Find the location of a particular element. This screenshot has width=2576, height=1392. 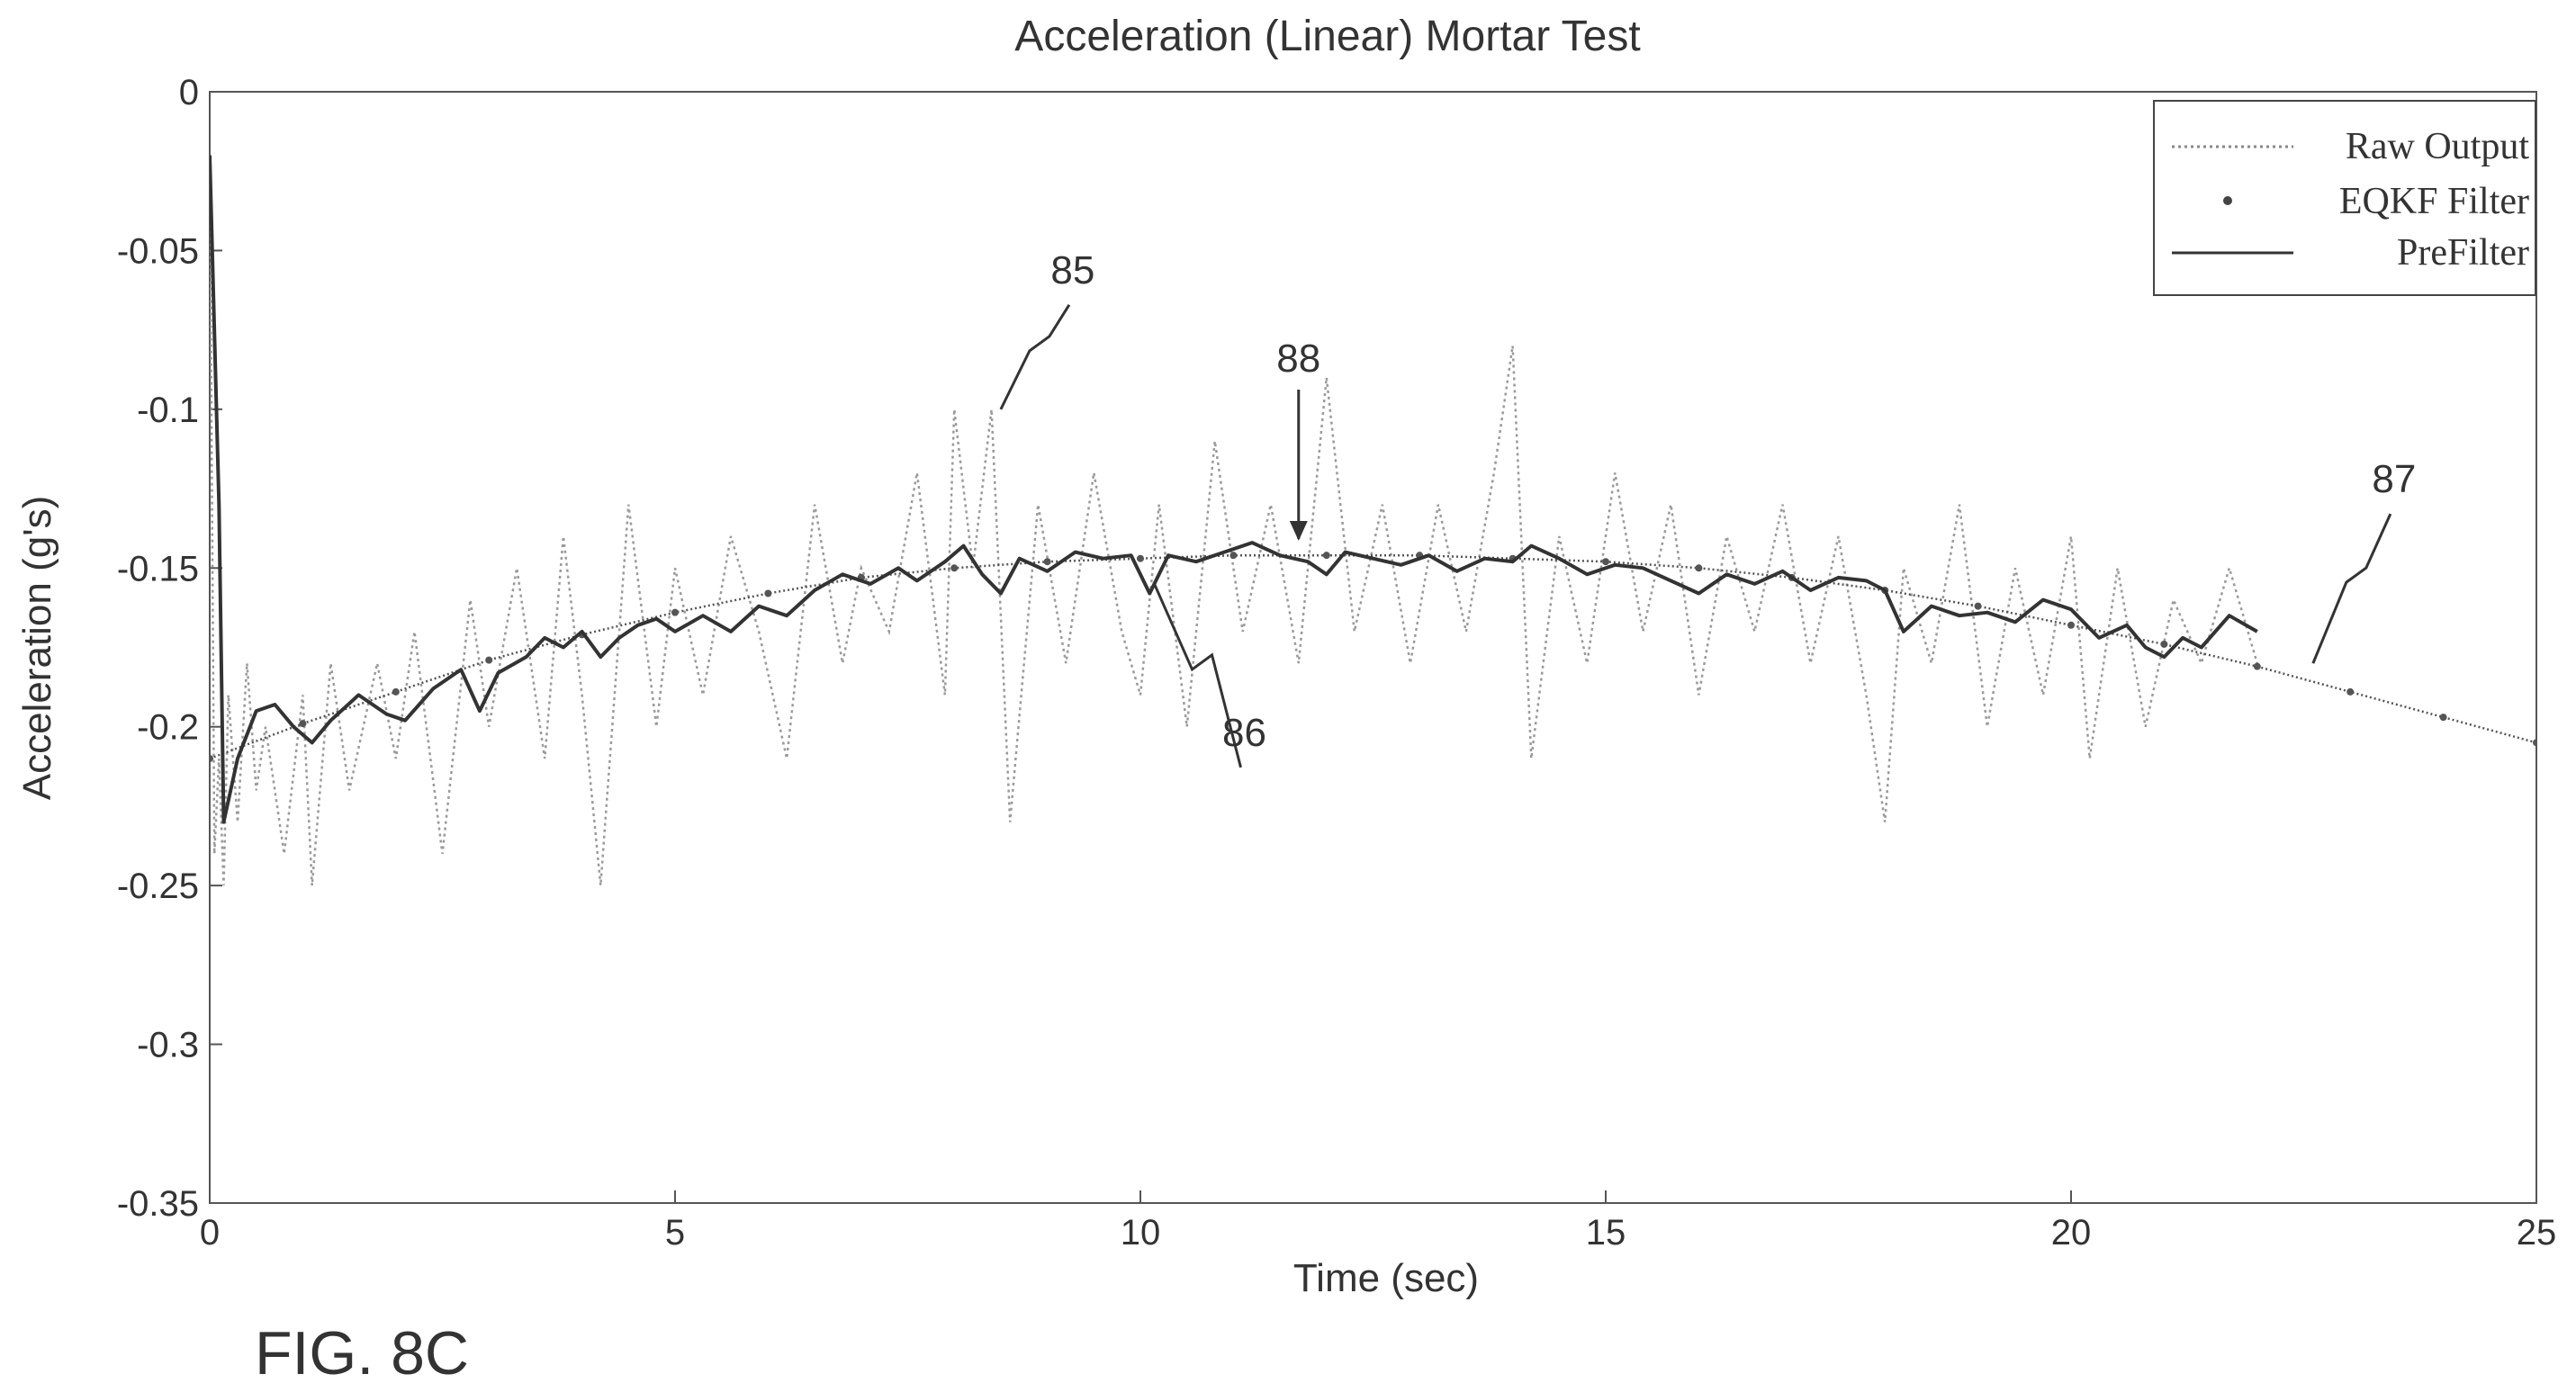

annotation-85: 85 is located at coordinates (1046, 329).